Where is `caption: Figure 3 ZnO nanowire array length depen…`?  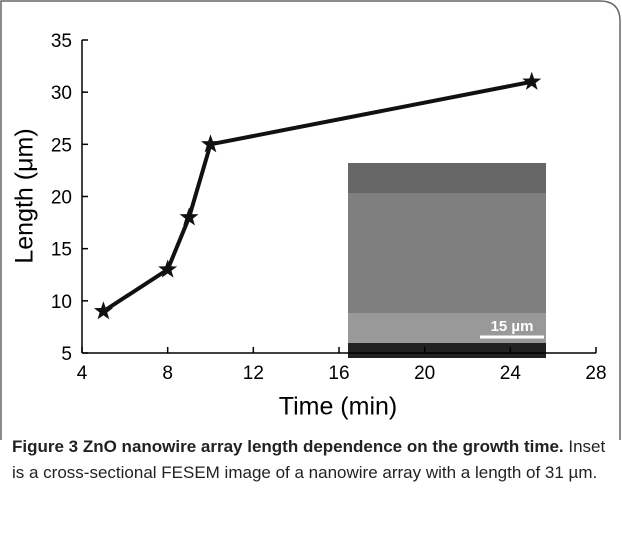 caption: Figure 3 ZnO nanowire array length depen… is located at coordinates (312, 460).